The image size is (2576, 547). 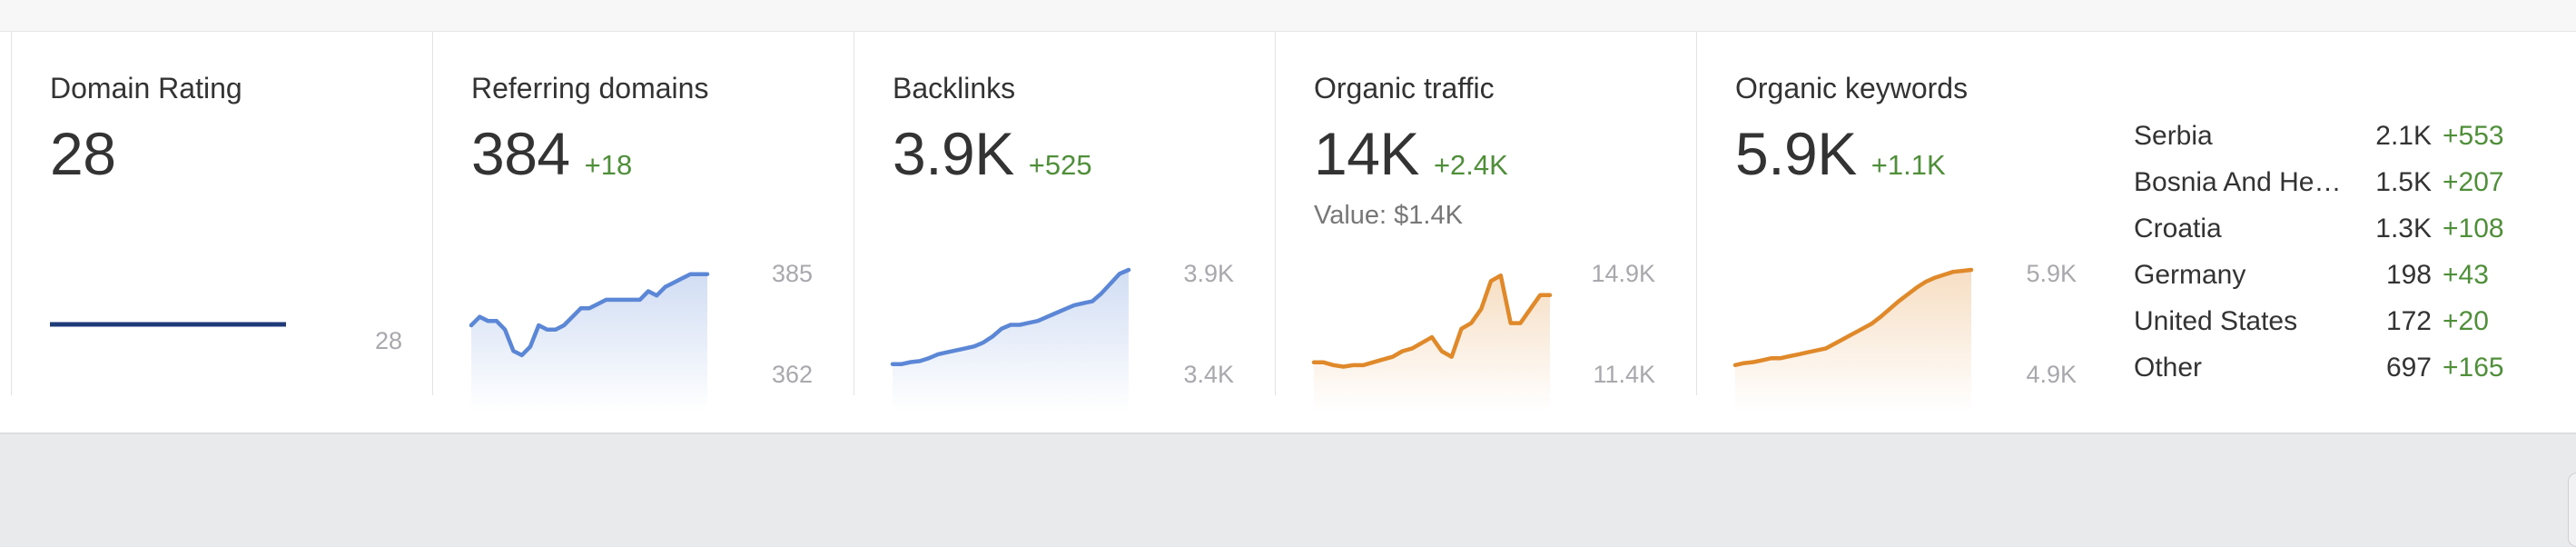 What do you see at coordinates (2168, 368) in the screenshot?
I see `country-name: Other` at bounding box center [2168, 368].